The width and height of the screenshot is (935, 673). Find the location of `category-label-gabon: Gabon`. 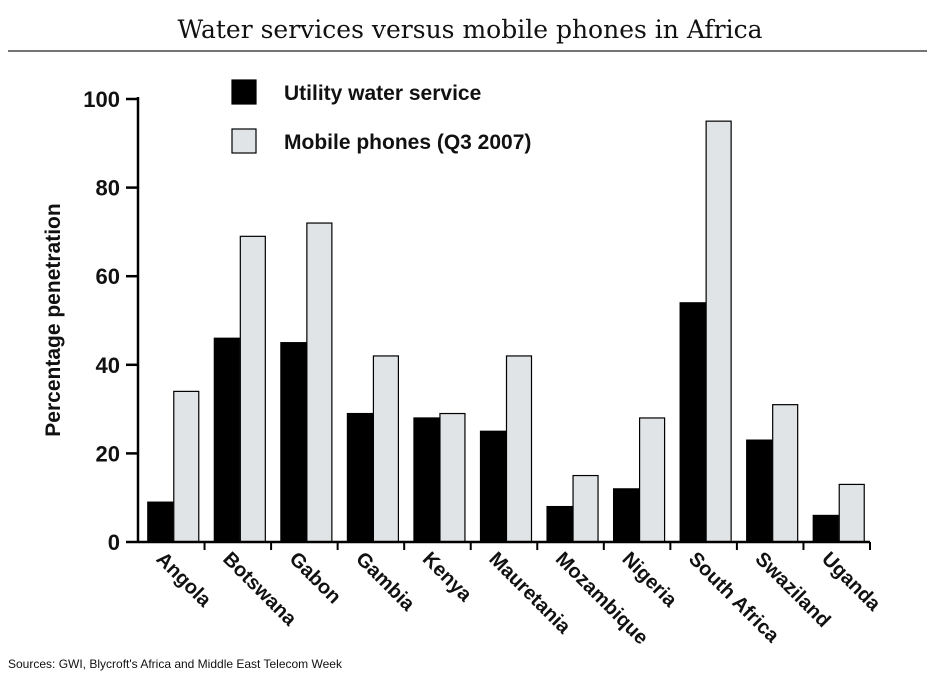

category-label-gabon: Gabon is located at coordinates (315, 578).